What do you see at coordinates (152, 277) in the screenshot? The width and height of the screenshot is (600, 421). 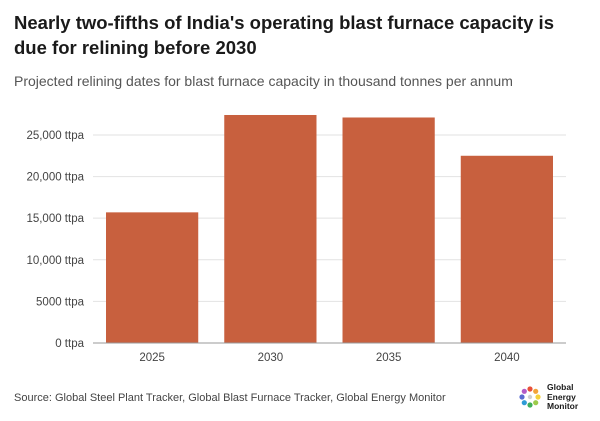 I see `bar-2025` at bounding box center [152, 277].